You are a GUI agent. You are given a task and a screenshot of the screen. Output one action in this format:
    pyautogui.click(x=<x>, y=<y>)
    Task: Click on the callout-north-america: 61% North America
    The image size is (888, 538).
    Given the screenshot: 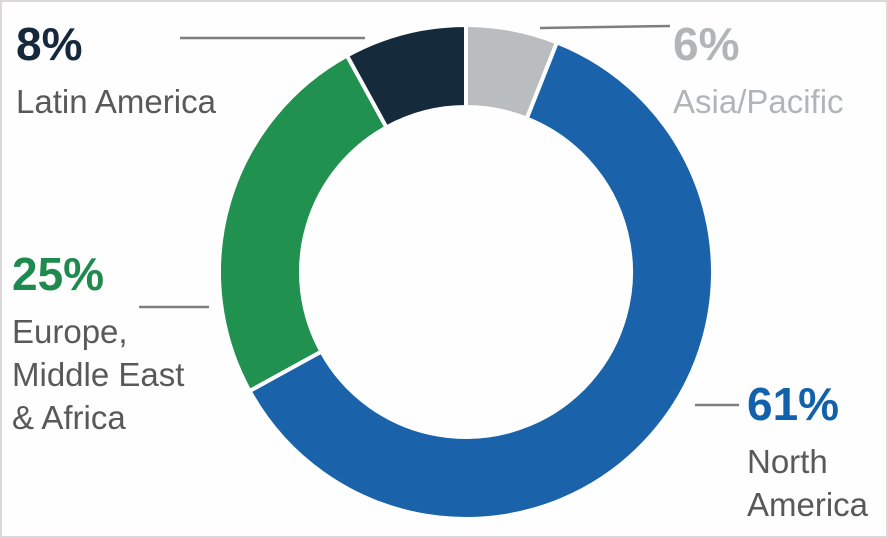 What is the action you would take?
    pyautogui.click(x=807, y=452)
    